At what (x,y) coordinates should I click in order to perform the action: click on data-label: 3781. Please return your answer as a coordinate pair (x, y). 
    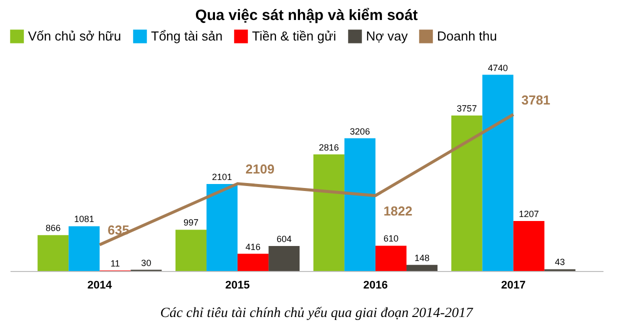
    Looking at the image, I should click on (535, 100).